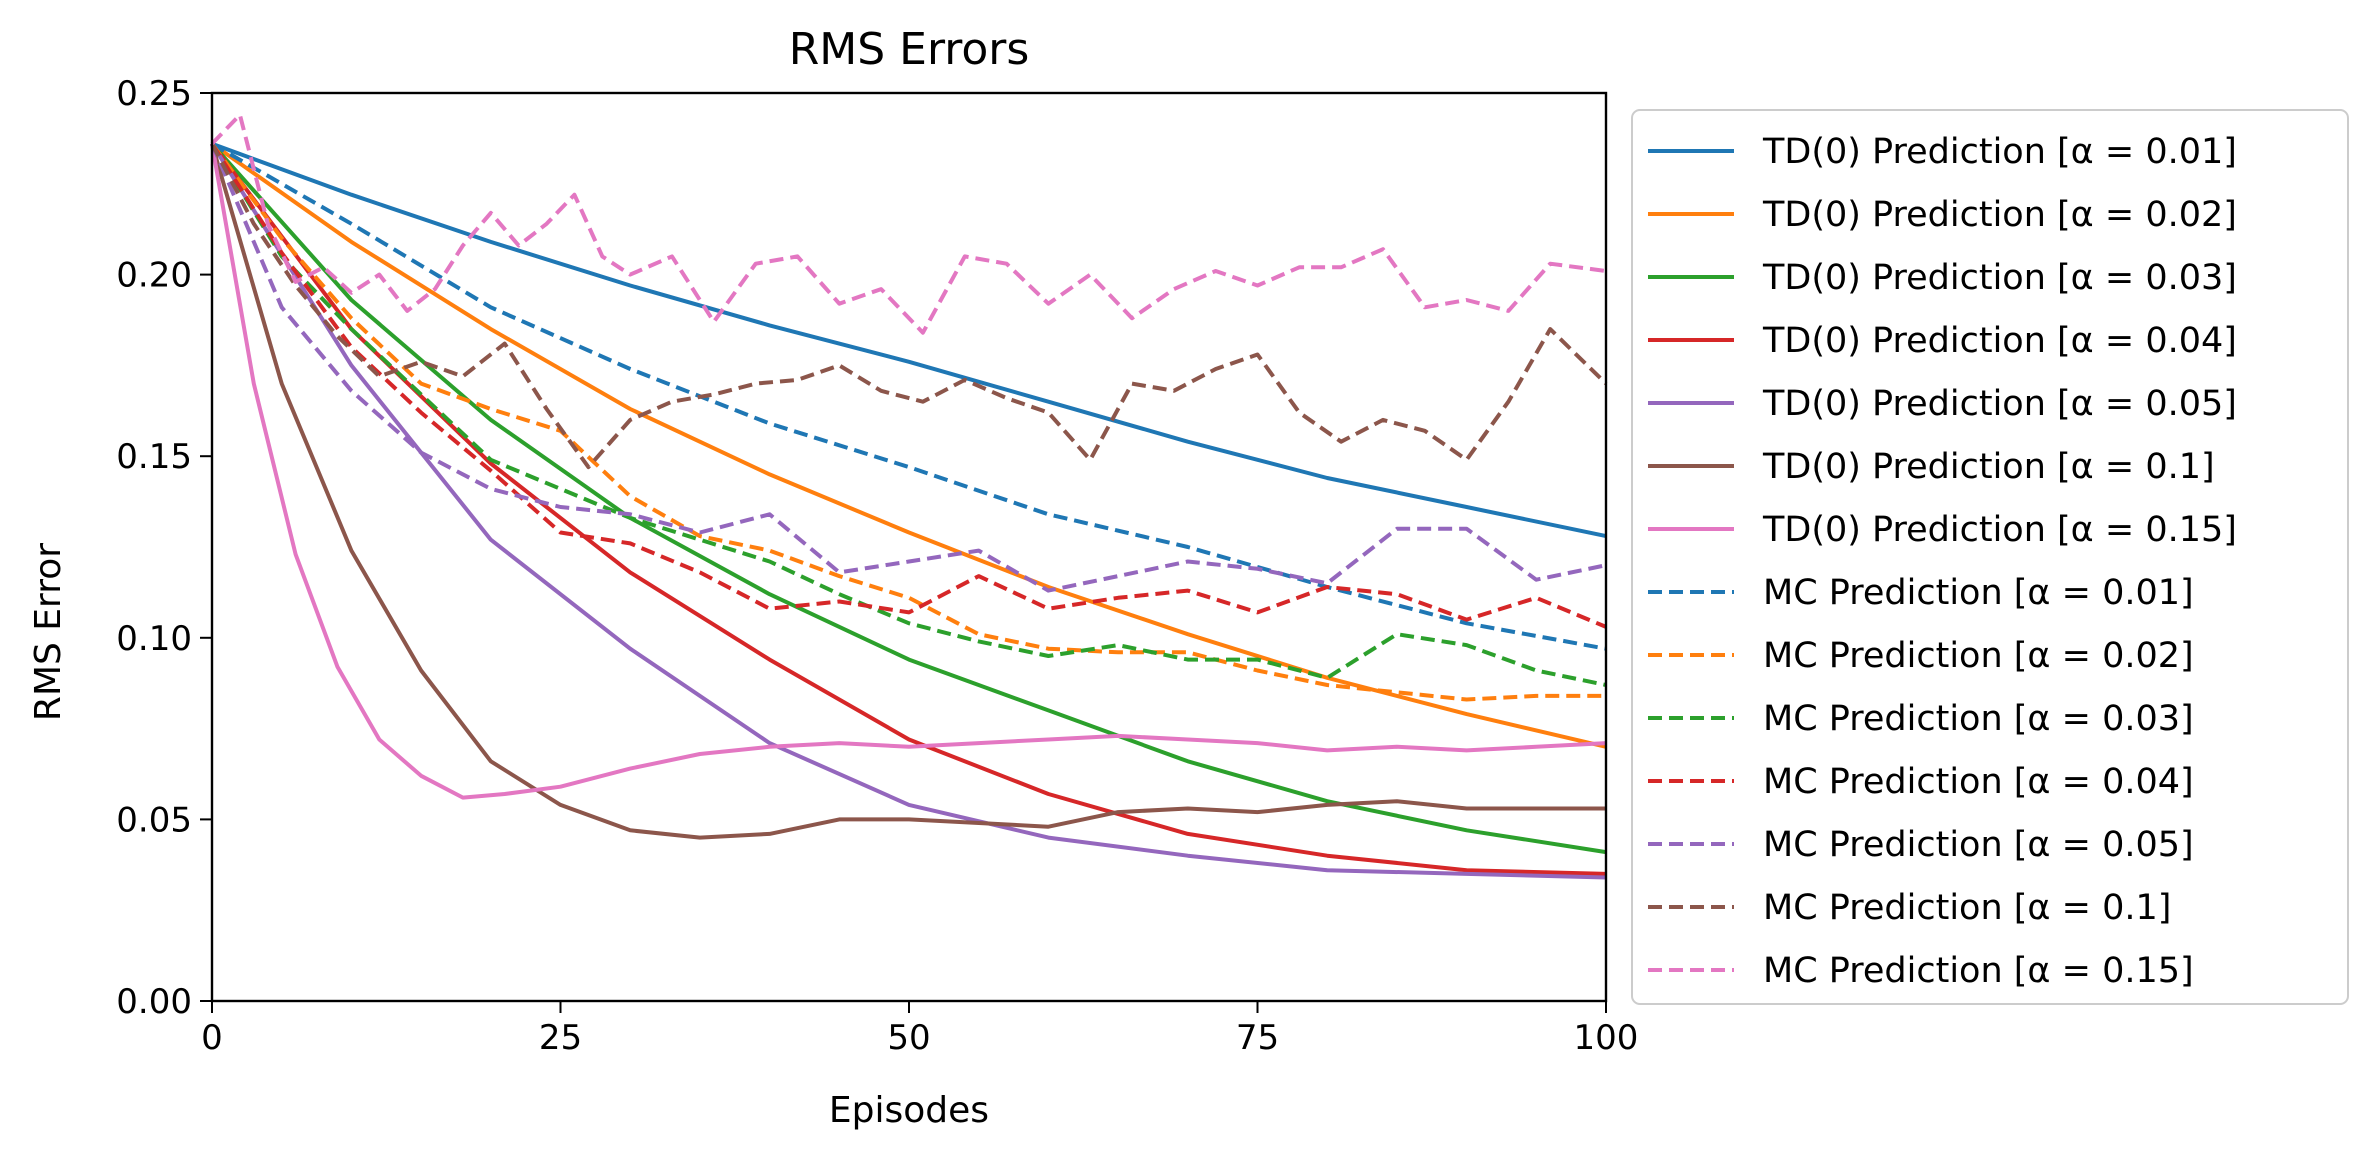 This screenshot has width=2370, height=1158. I want to click on legend-label: TD(0) Prediction [α = 0.01], so click(1999, 152).